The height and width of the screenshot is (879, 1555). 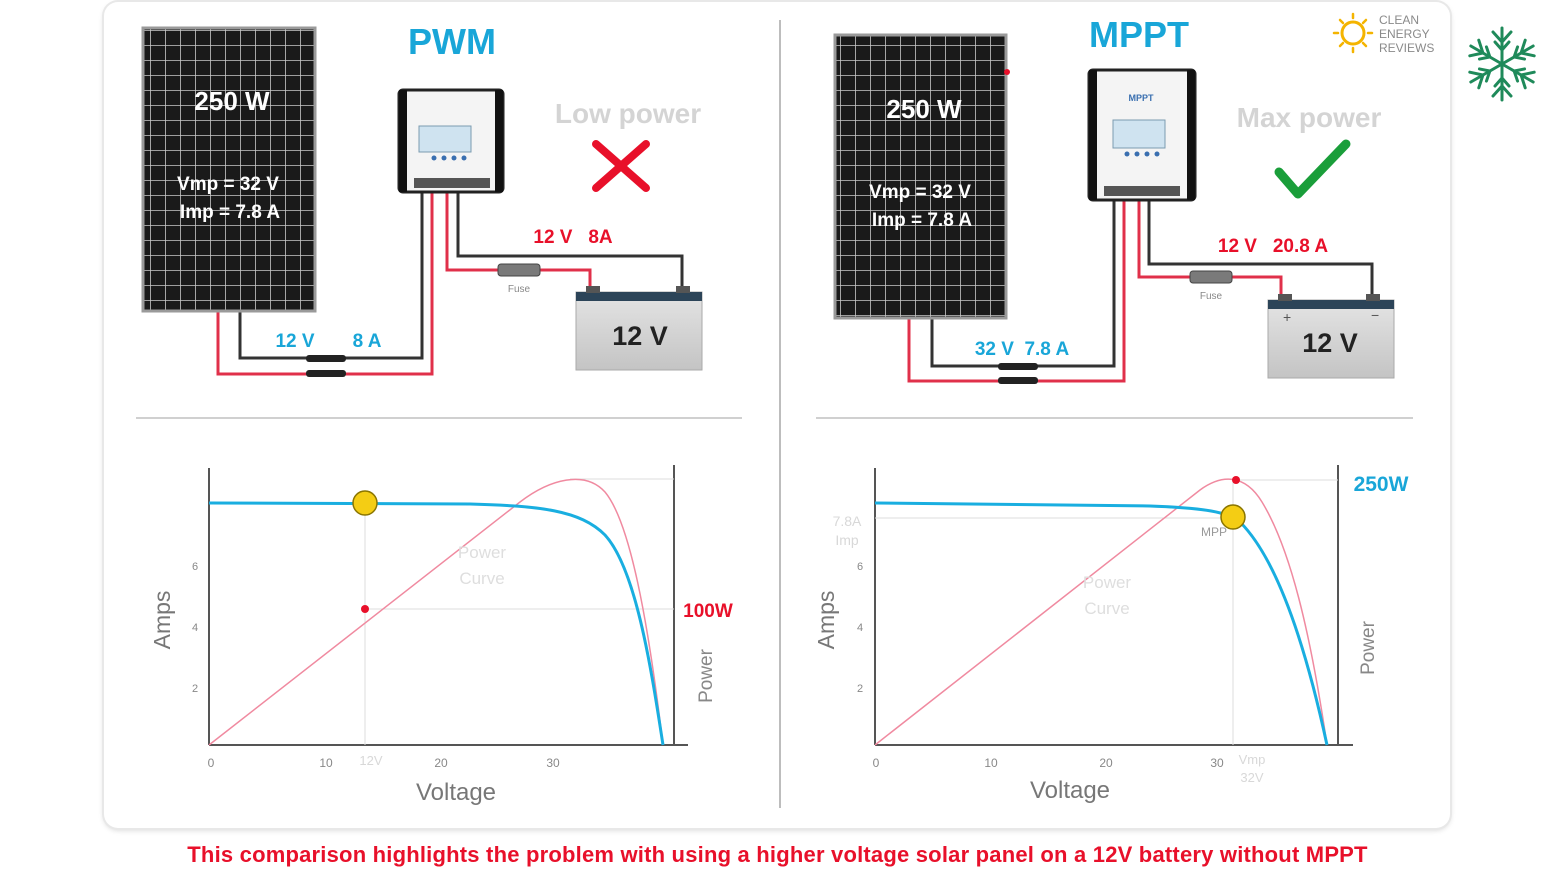 What do you see at coordinates (1399, 20) in the screenshot?
I see `logo-line-1: CLEAN` at bounding box center [1399, 20].